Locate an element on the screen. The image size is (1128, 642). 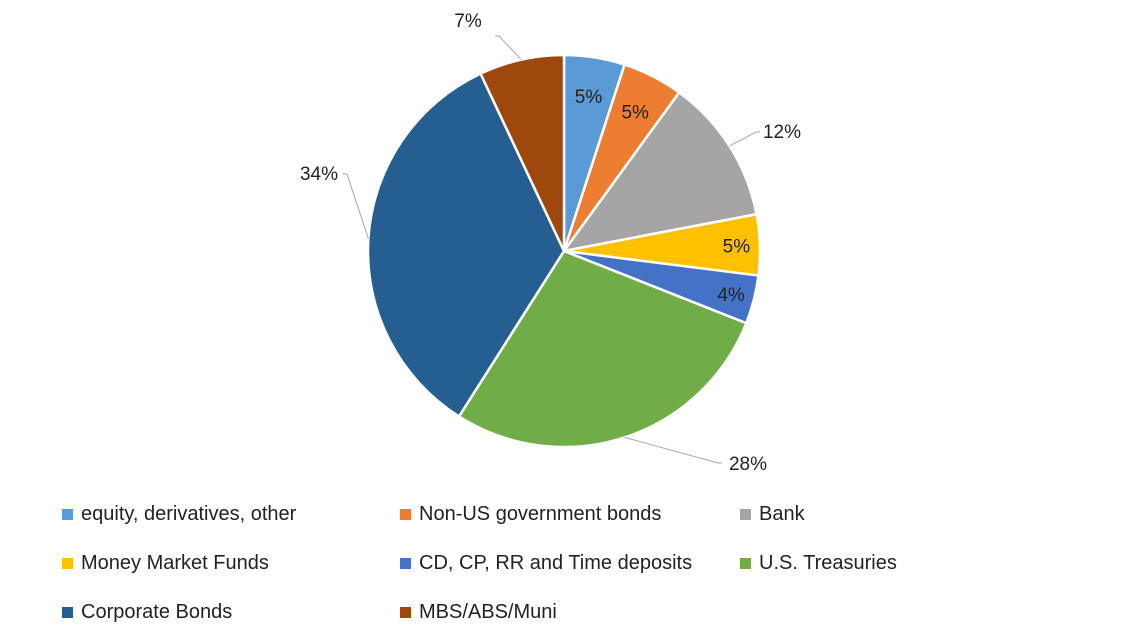
legend-label: Bank is located at coordinates (782, 514).